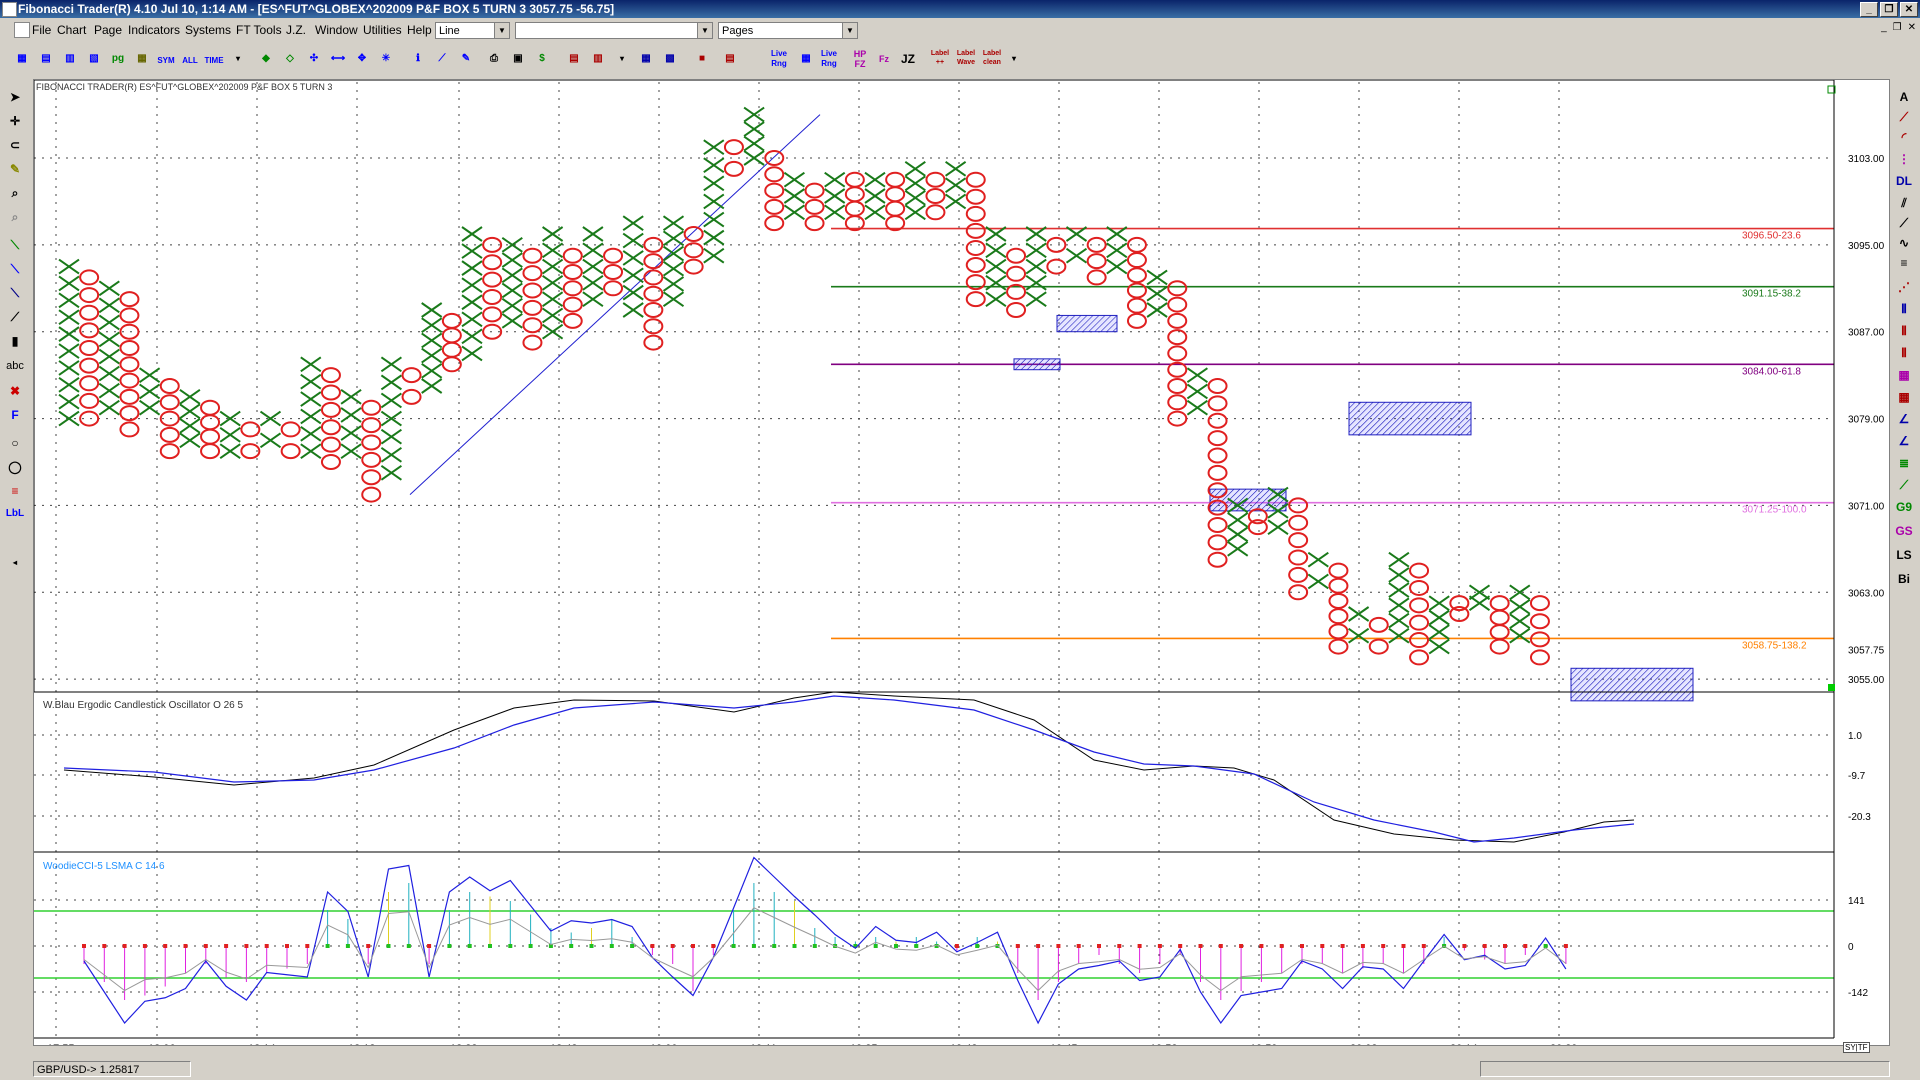 This screenshot has height=1080, width=1920. Describe the element at coordinates (296, 30) in the screenshot. I see `menu-jz: J.Z.` at that location.